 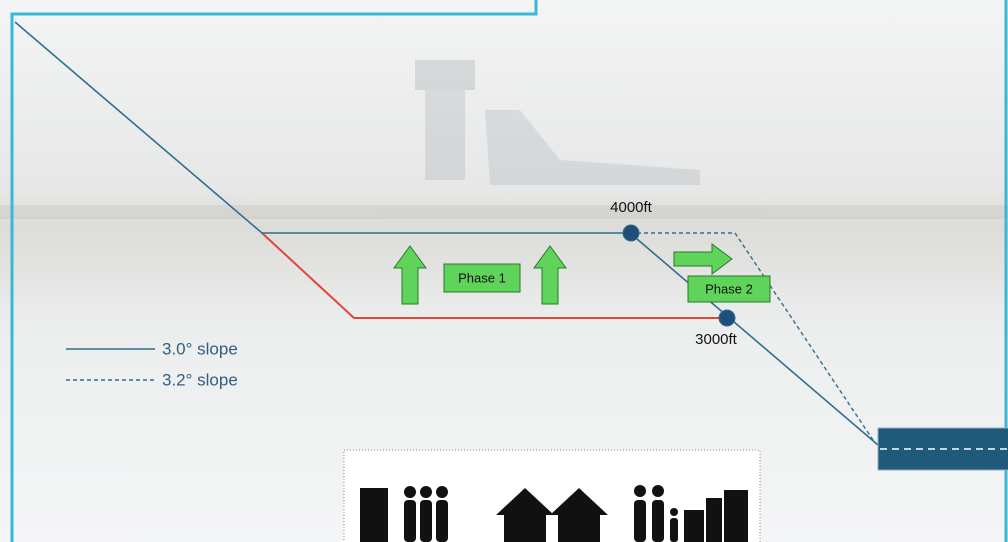 I want to click on phase-label: Phase 2, so click(x=729, y=288).